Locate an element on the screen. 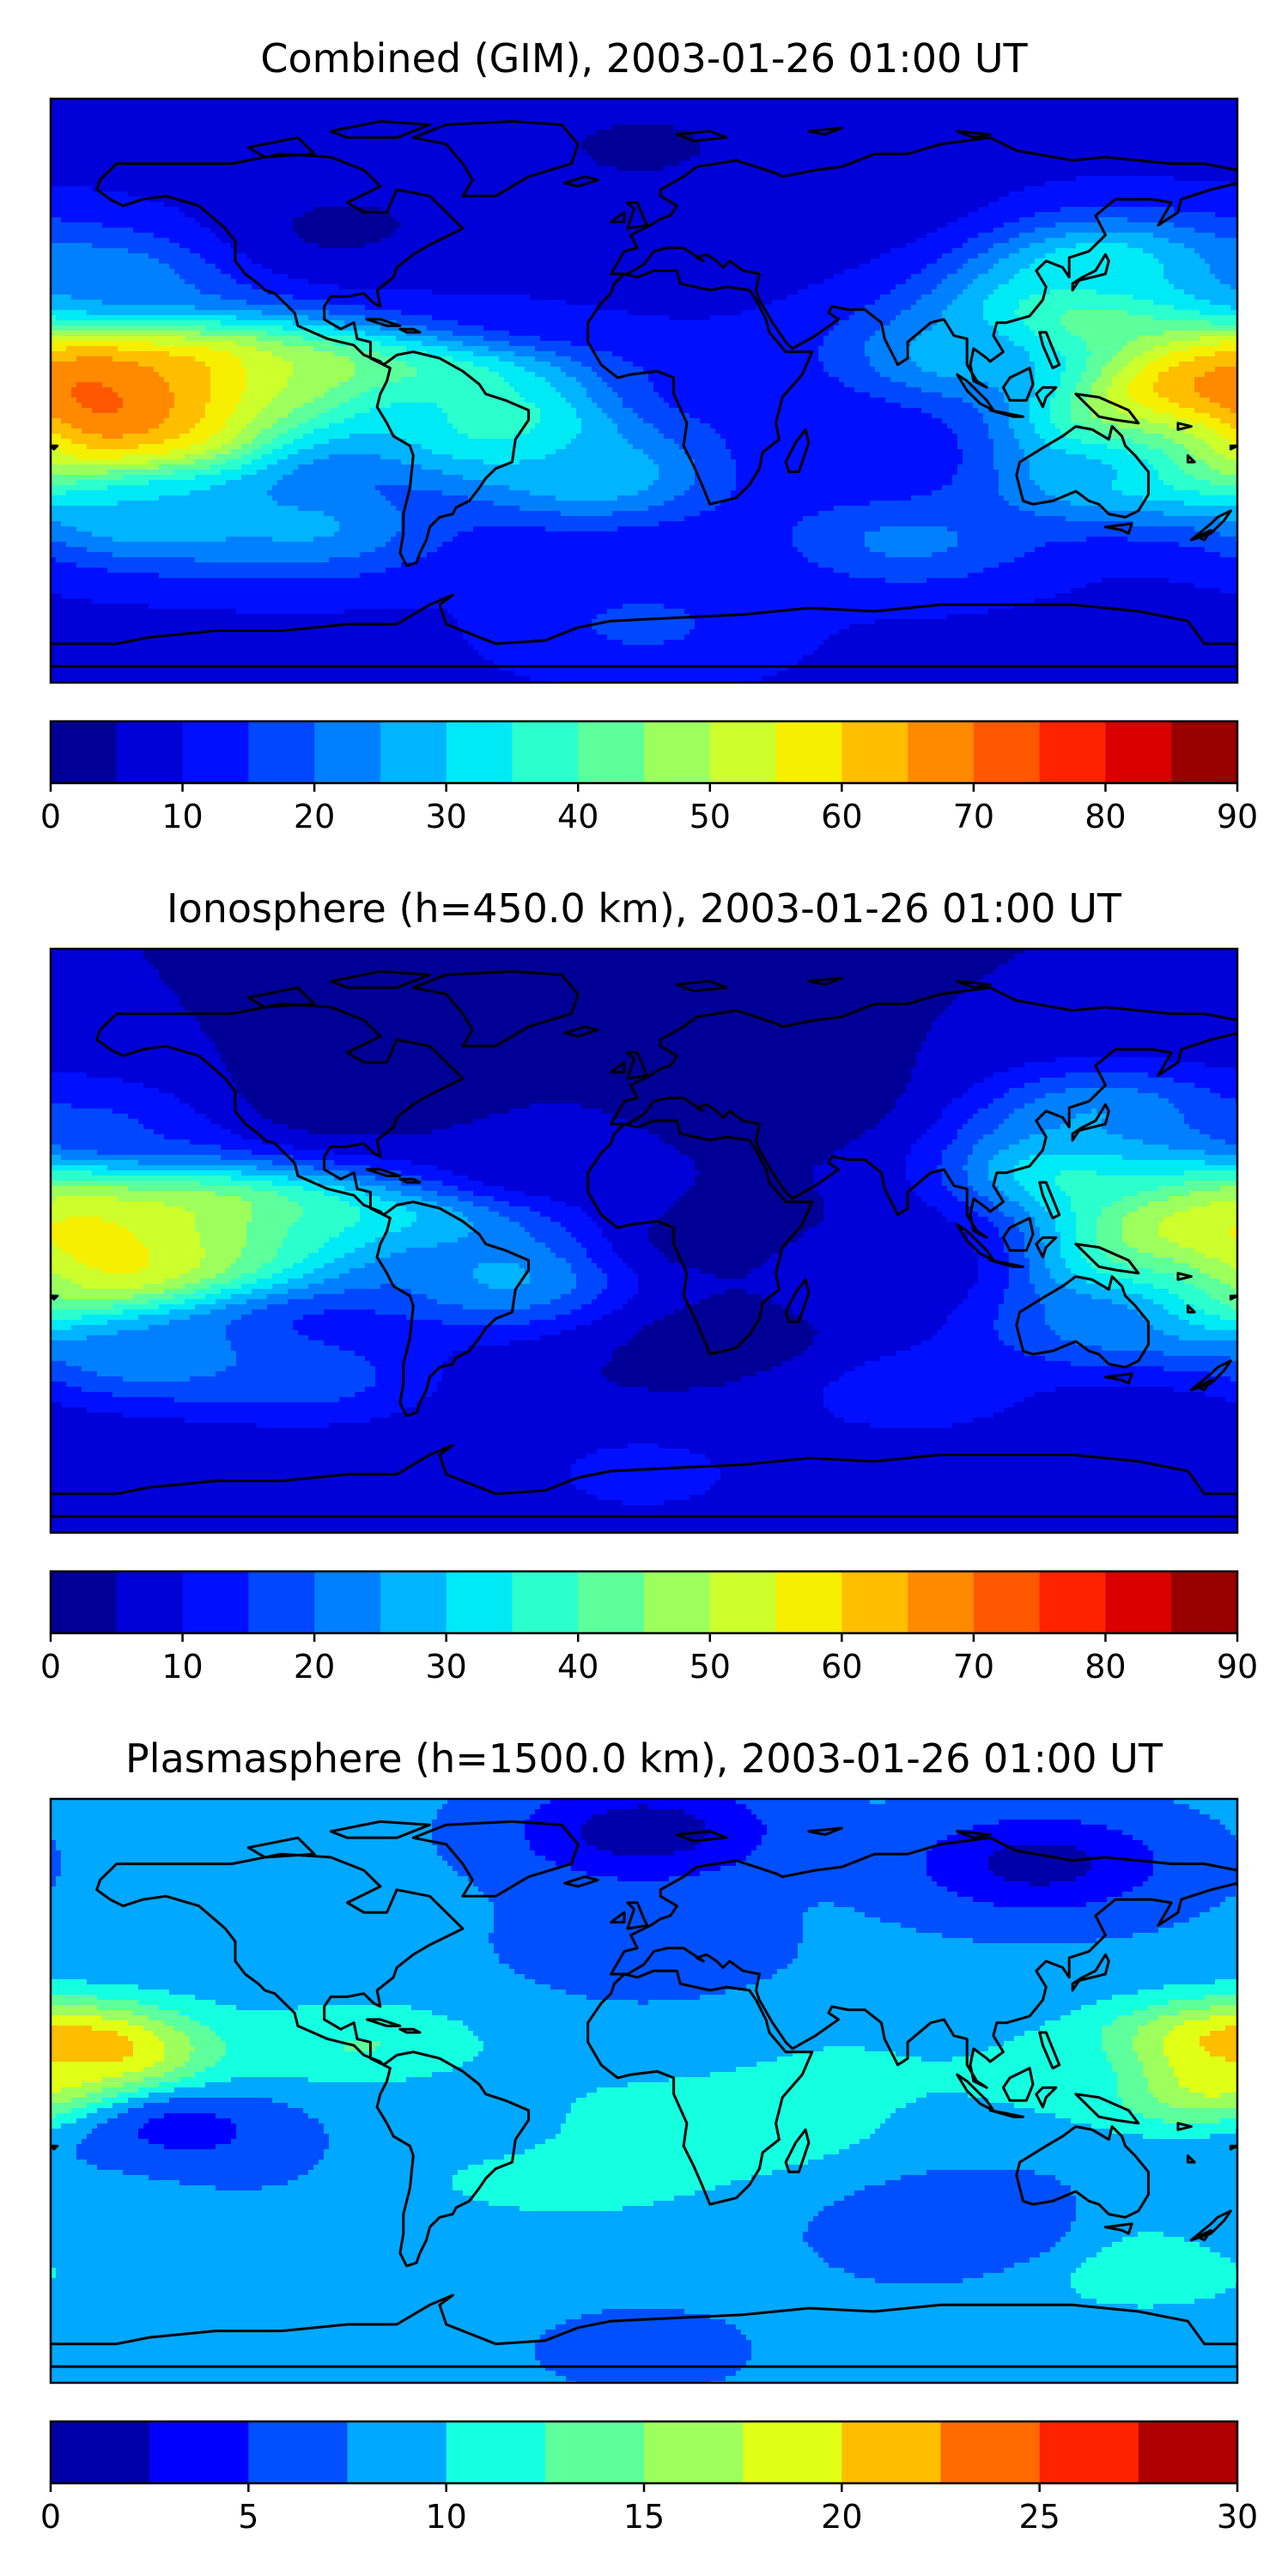 This screenshot has width=1288, height=2576. colorbar-tick-label: 15 is located at coordinates (644, 2517).